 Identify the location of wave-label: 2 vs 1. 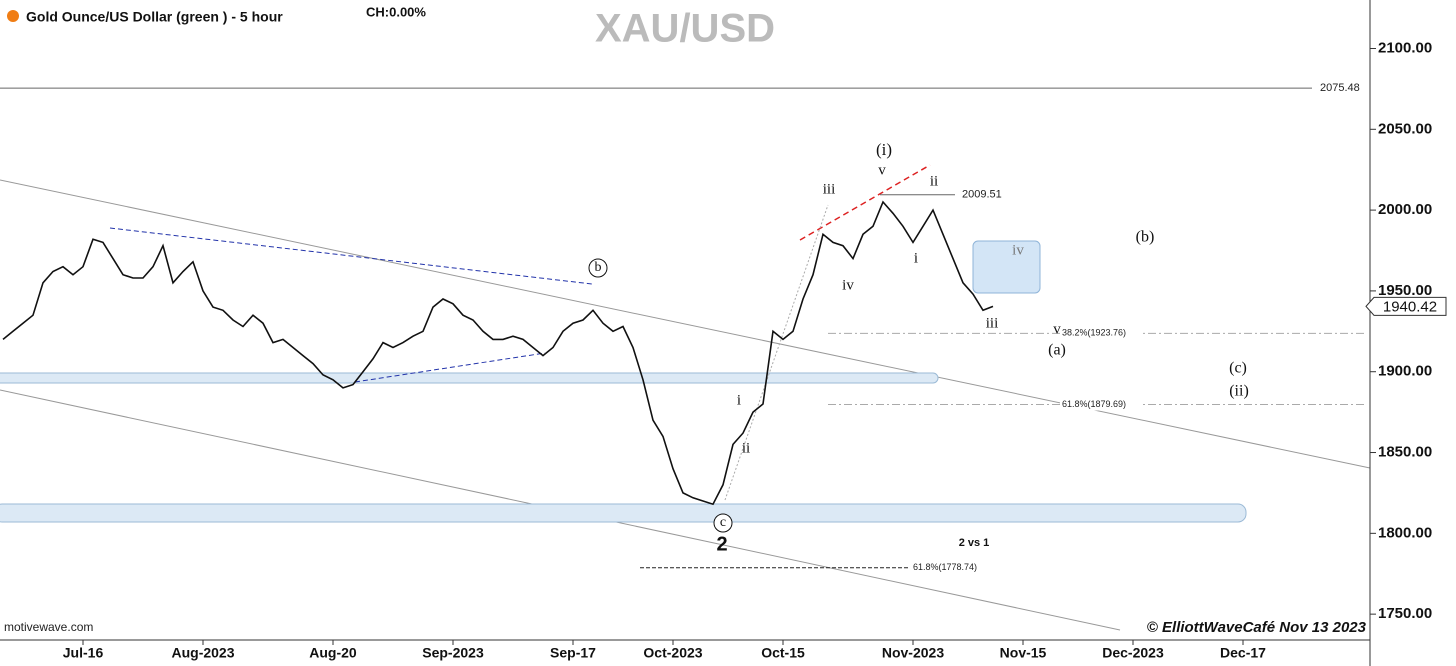
(974, 543).